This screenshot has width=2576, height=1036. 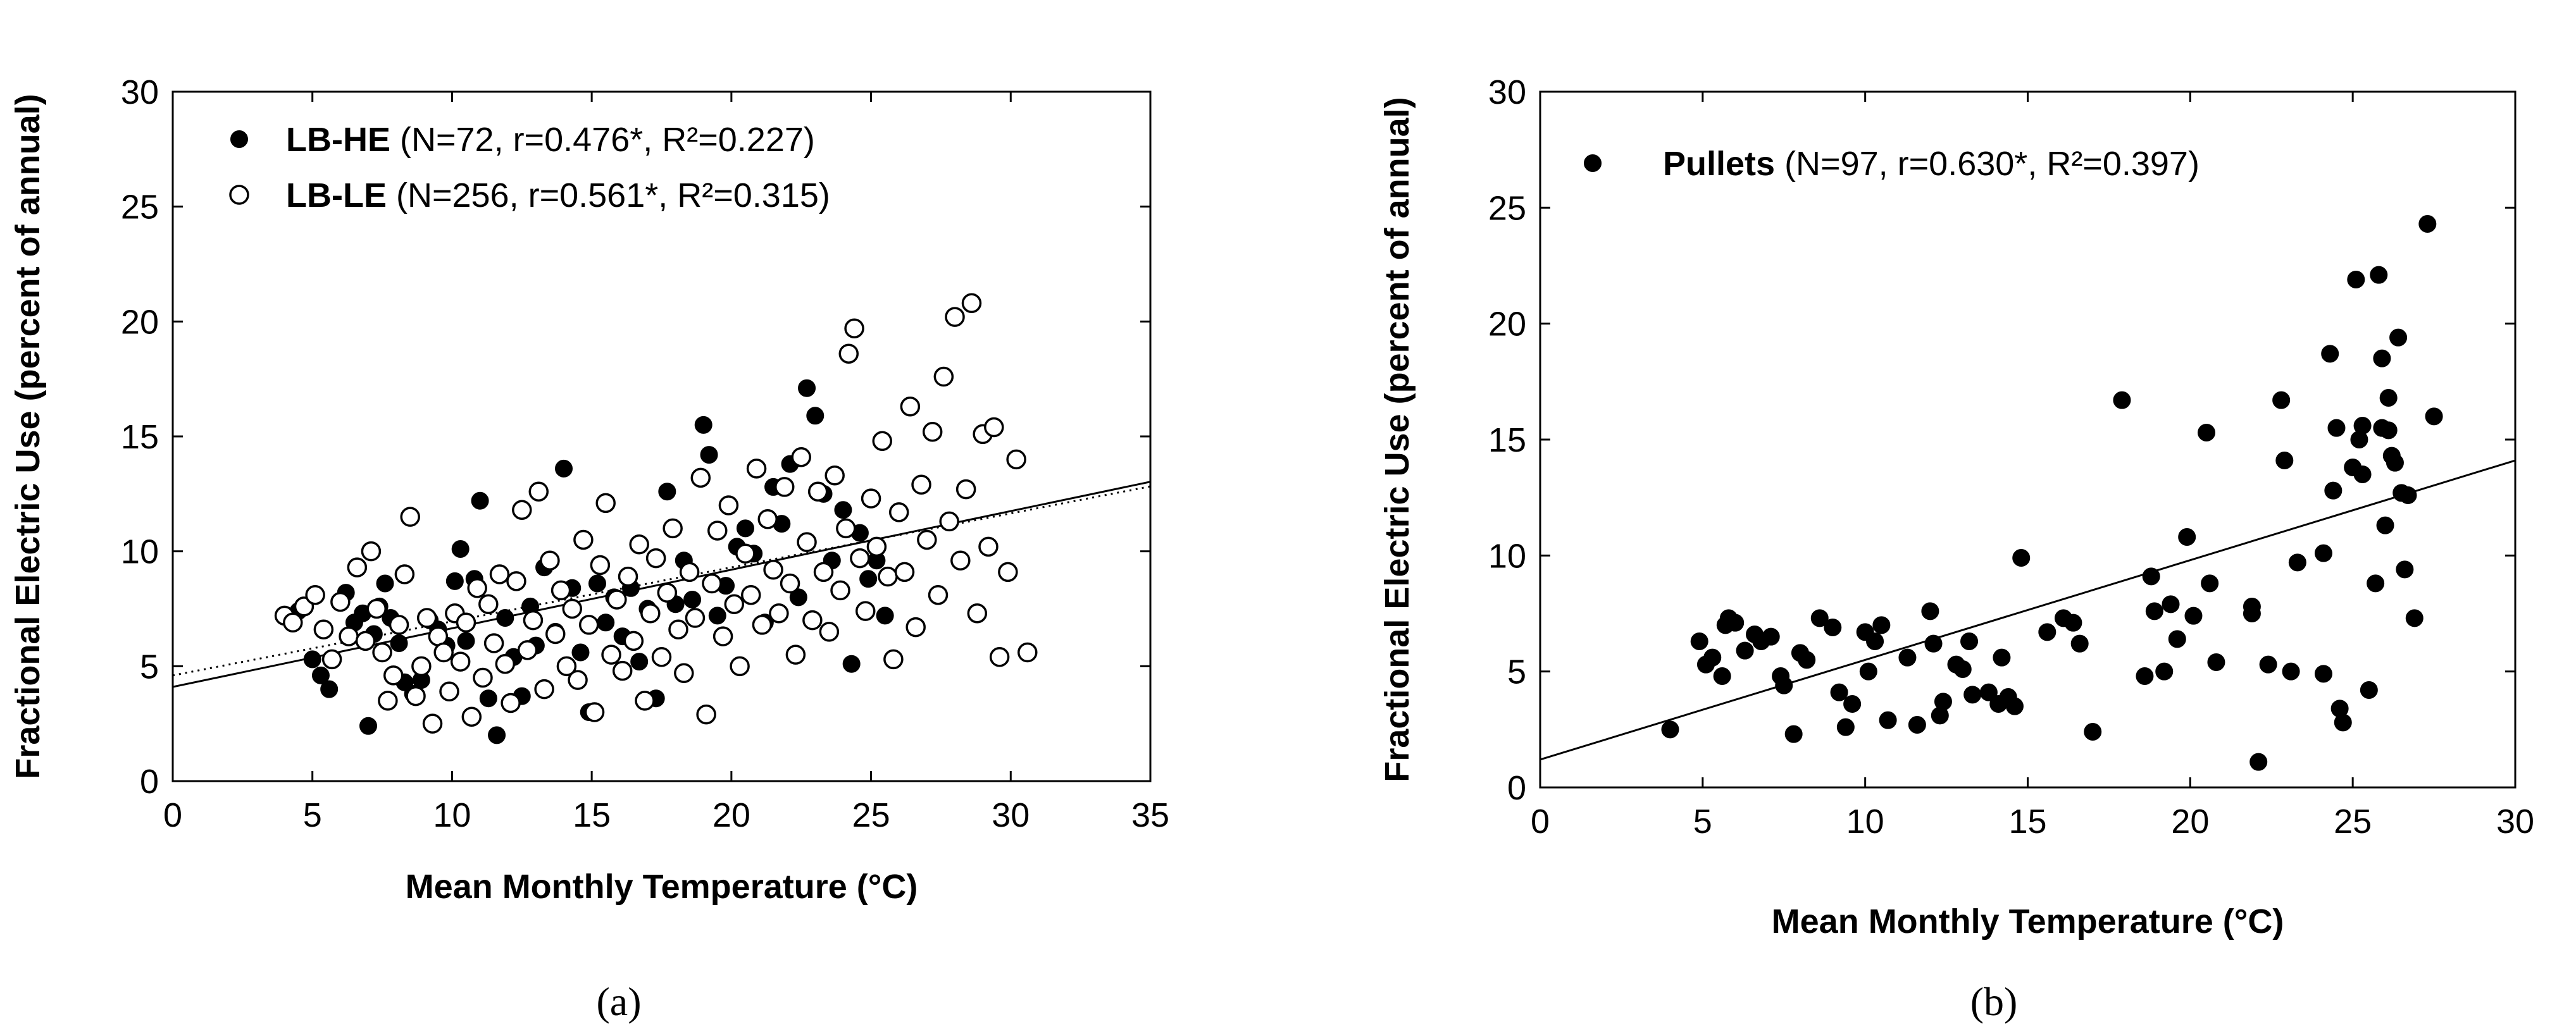 I want to click on chart-a-lb-he-legend-stats: (N=72, r=0.476*, R²=0.227), so click(x=602, y=140).